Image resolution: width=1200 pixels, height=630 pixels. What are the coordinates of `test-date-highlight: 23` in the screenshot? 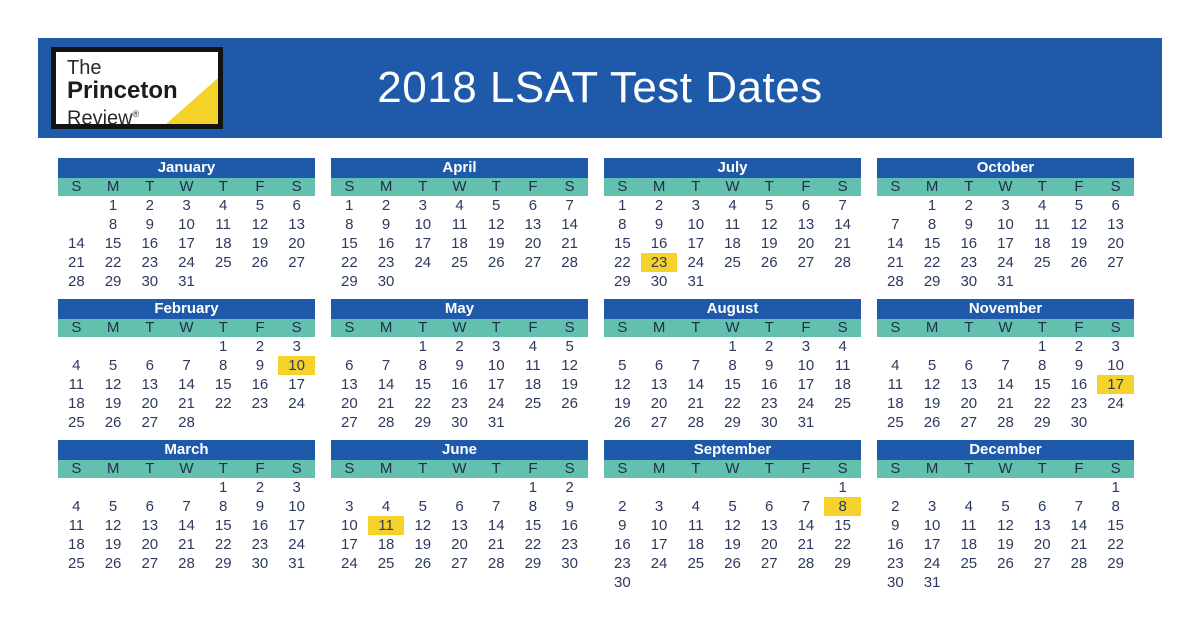 It's located at (659, 262).